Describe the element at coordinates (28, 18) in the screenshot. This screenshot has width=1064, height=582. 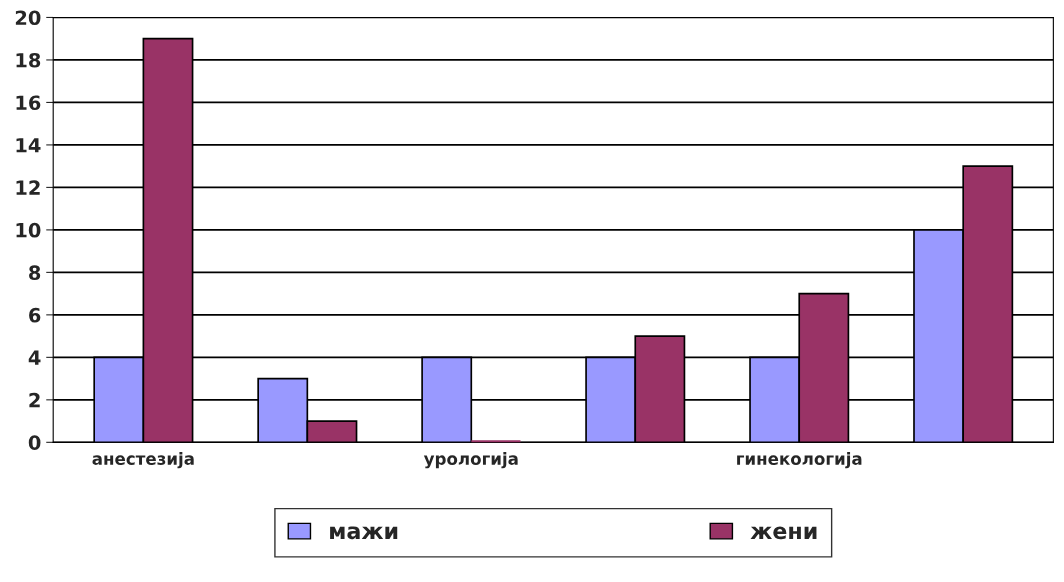
I see `y-tick-label: 20` at that location.